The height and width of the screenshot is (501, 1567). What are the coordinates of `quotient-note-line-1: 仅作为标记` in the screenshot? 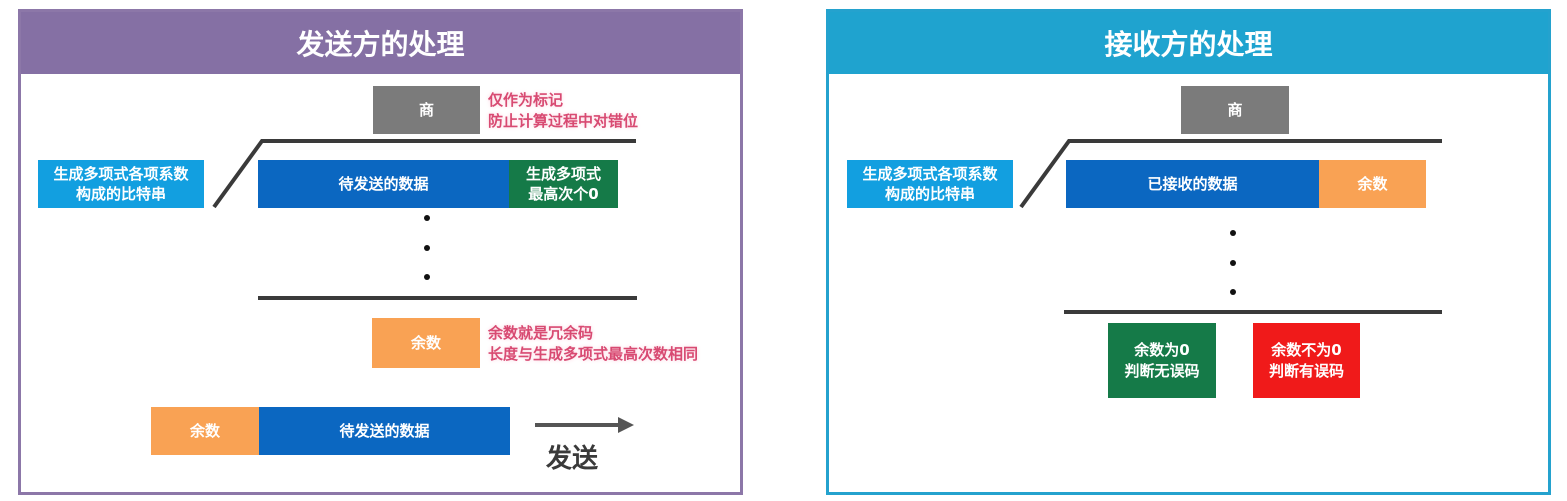 It's located at (526, 100).